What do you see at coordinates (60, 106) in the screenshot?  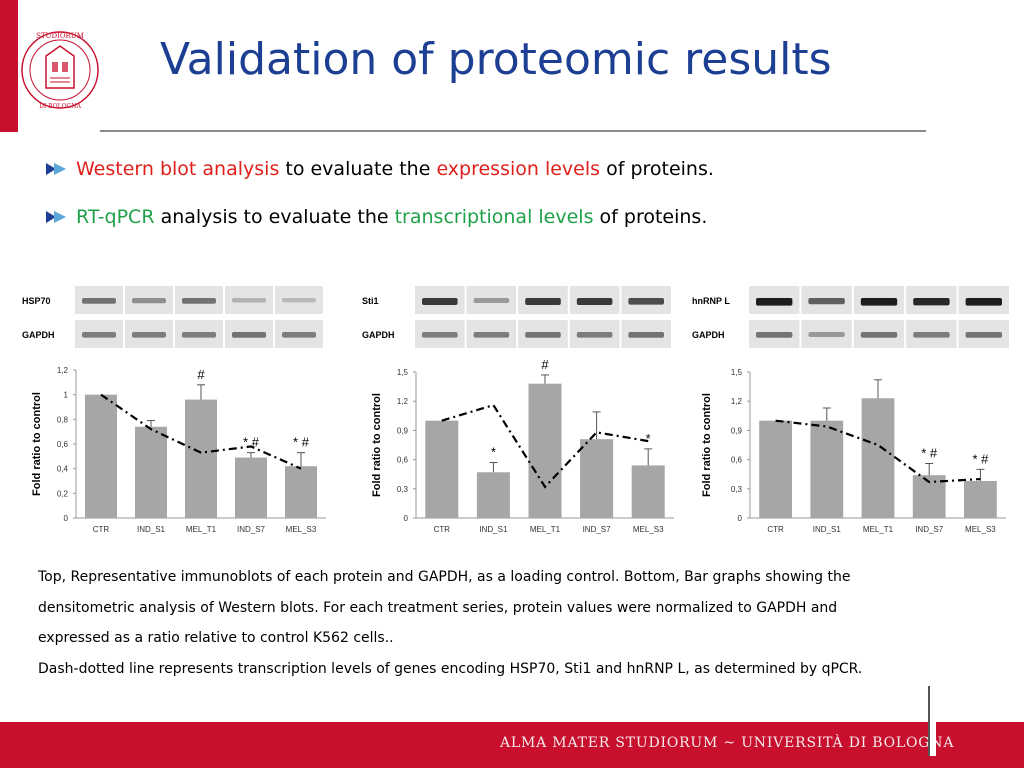 I see `svg-text: DI BOLOGNA` at bounding box center [60, 106].